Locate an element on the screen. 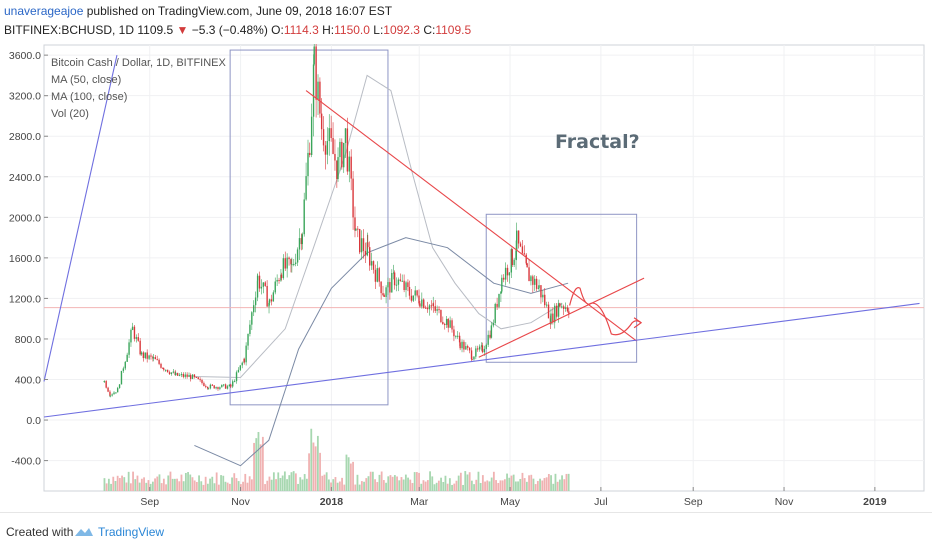  fractal-annotation: Fractal? is located at coordinates (597, 142).